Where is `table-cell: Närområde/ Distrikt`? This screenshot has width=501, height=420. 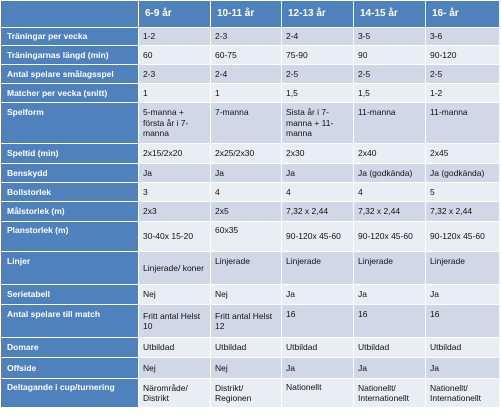
table-cell: Närområde/ Distrikt is located at coordinates (174, 393).